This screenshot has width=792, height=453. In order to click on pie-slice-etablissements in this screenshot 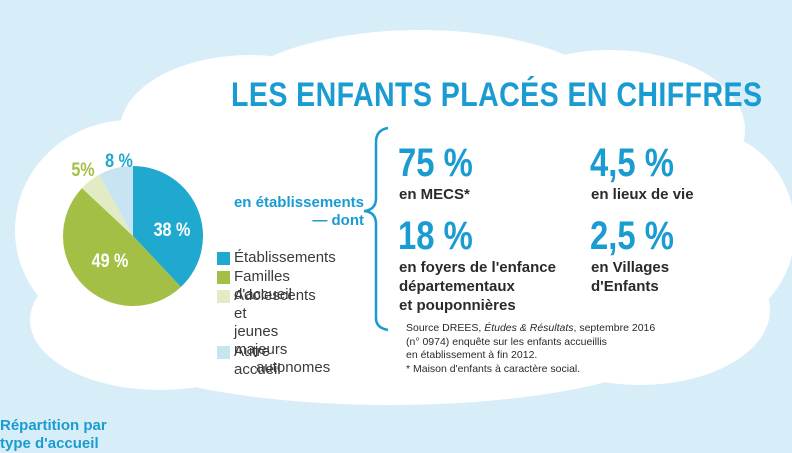, I will do `click(168, 227)`.